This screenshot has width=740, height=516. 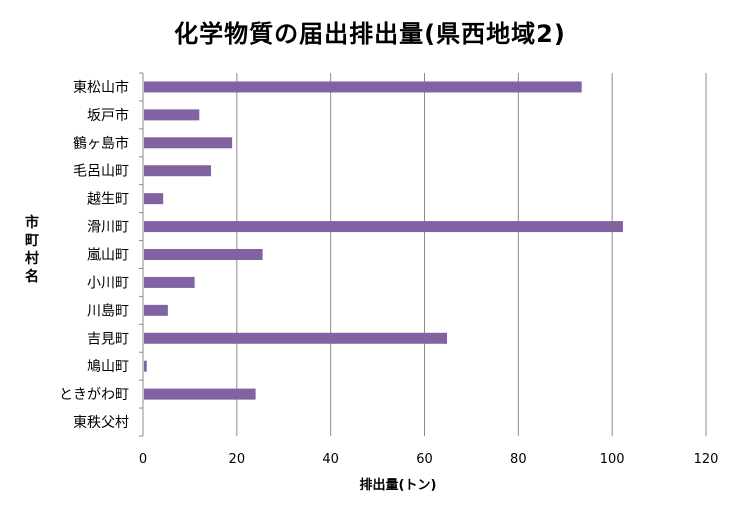 I want to click on category-label: 越生町, so click(x=108, y=200).